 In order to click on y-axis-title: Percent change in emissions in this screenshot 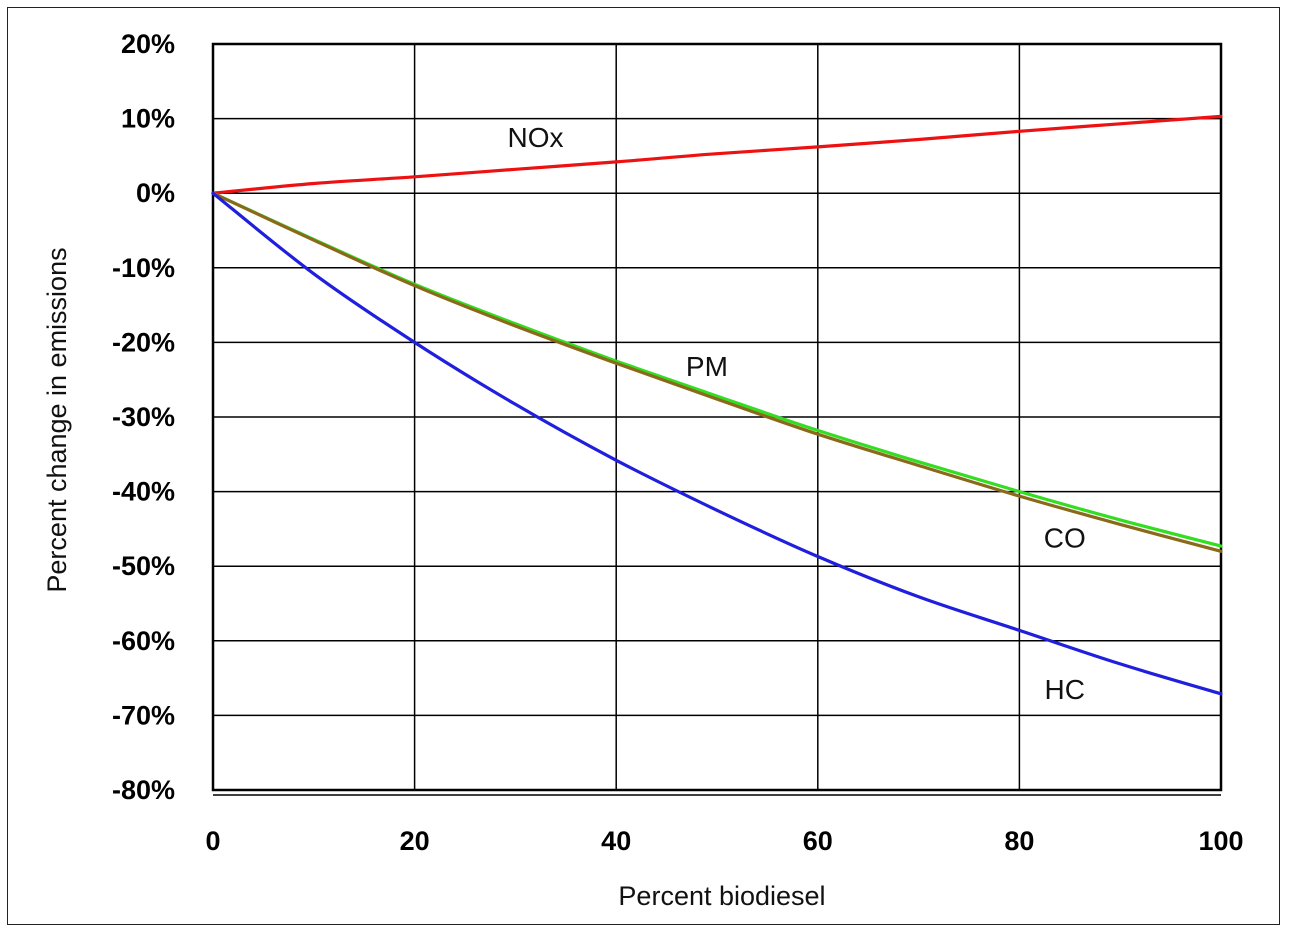, I will do `click(57, 419)`.